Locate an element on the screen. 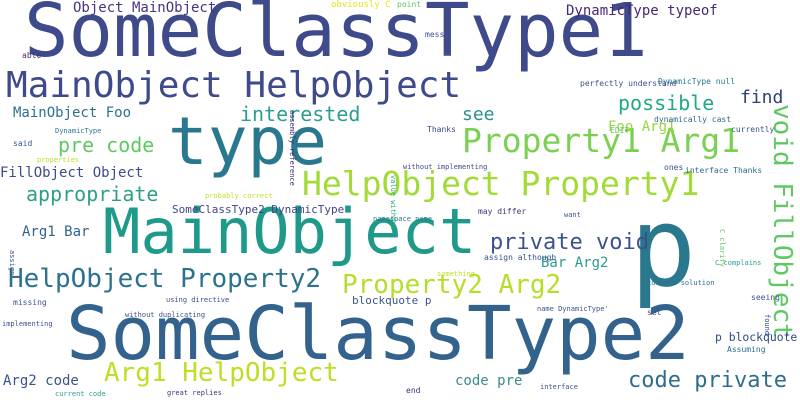  word: code private is located at coordinates (707, 380).